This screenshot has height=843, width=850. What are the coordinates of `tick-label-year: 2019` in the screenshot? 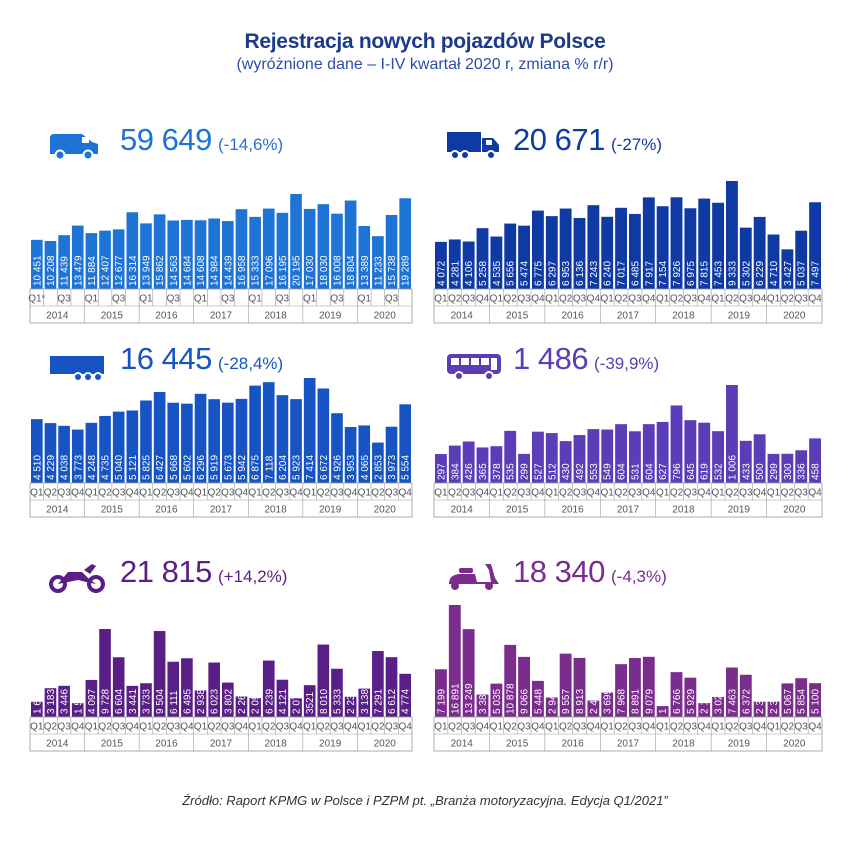 It's located at (739, 744).